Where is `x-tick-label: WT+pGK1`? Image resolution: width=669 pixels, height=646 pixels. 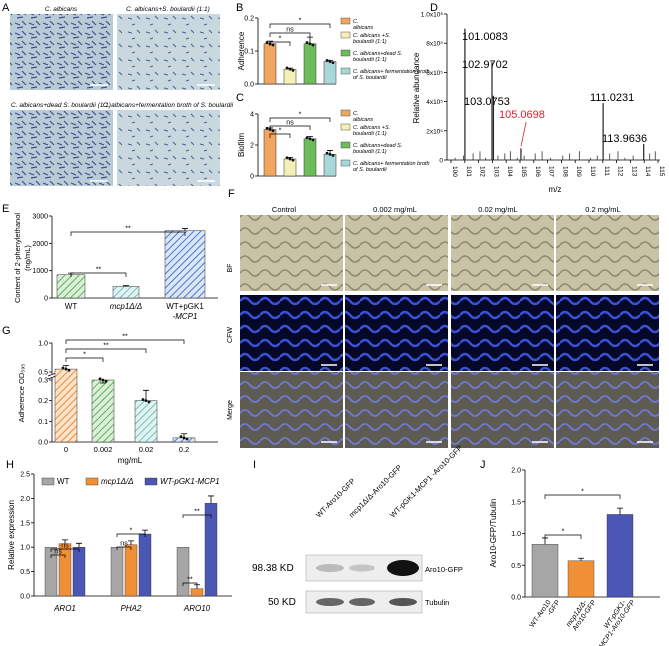 x-tick-label: WT+pGK1 is located at coordinates (185, 306).